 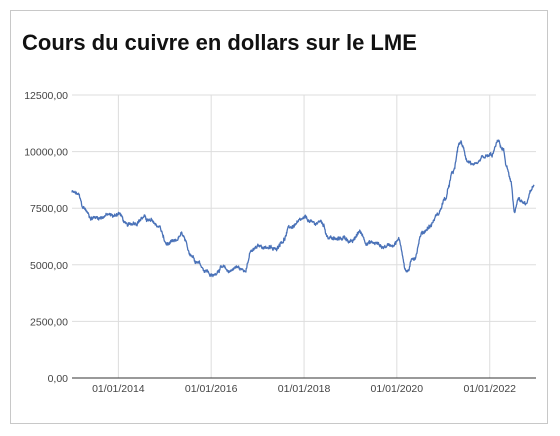 What do you see at coordinates (46, 96) in the screenshot?
I see `y-tick-label: 12500,00` at bounding box center [46, 96].